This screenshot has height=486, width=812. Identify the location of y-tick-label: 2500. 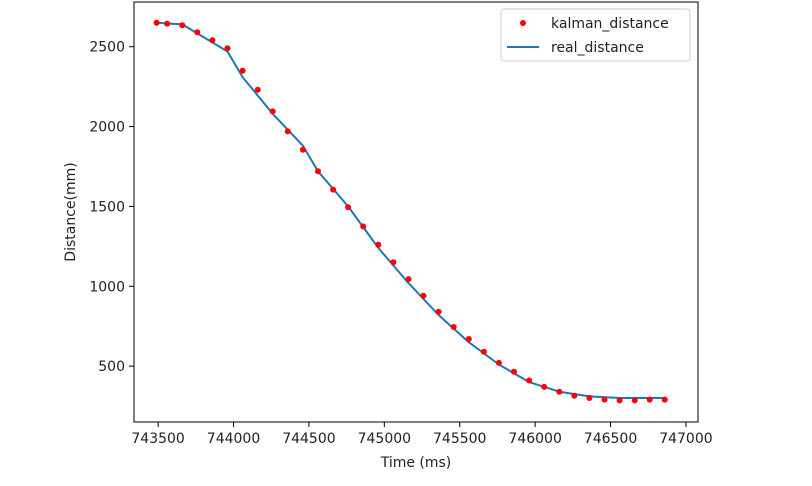
(107, 48).